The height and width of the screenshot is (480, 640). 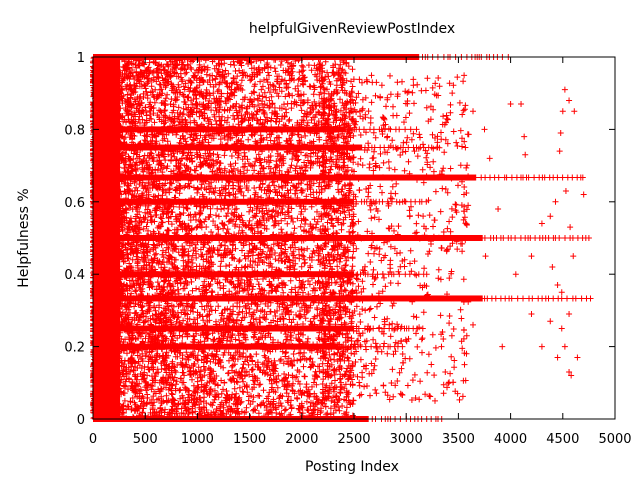 I want to click on x-tick-label: 5000, so click(x=614, y=439).